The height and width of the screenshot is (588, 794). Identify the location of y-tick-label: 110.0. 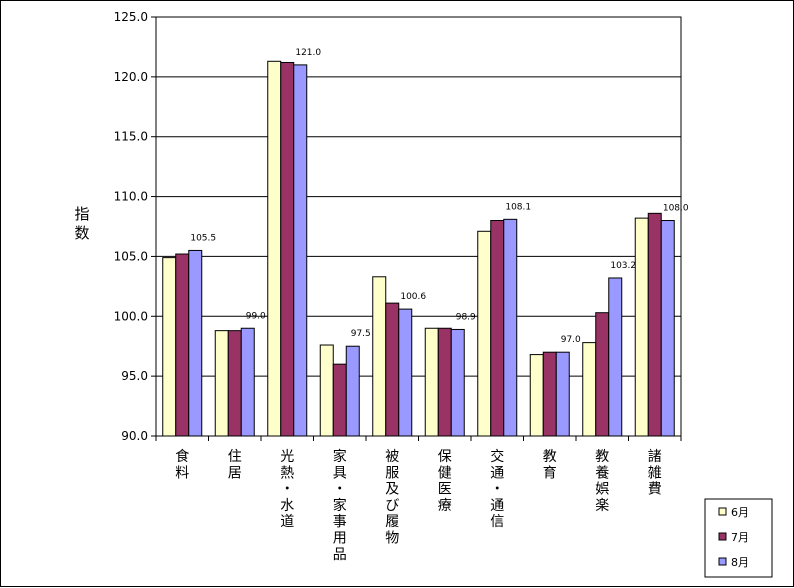
(131, 197).